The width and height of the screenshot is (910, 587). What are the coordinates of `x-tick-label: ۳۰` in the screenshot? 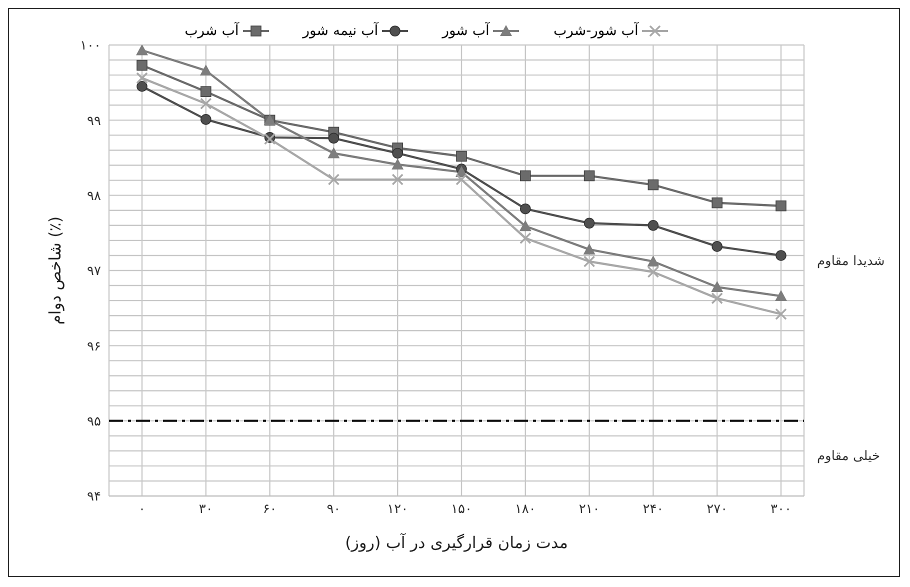 It's located at (205, 510).